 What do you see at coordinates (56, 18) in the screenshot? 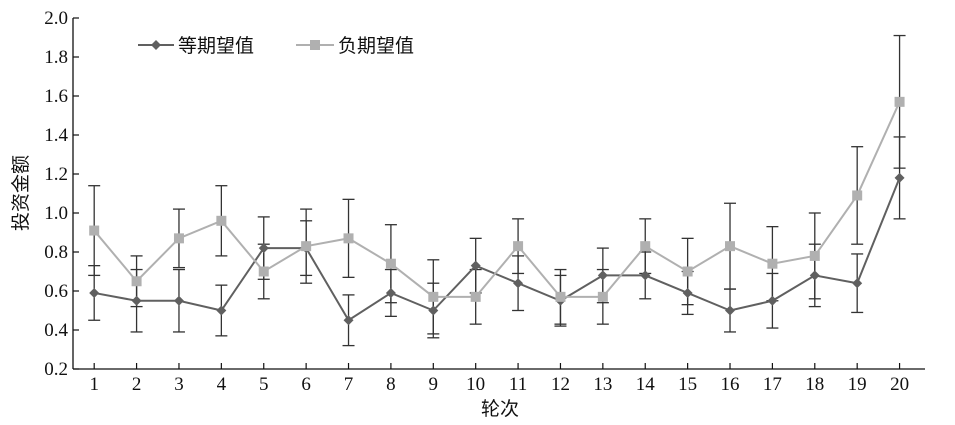
I see `y-tick-label: 2.0` at bounding box center [56, 18].